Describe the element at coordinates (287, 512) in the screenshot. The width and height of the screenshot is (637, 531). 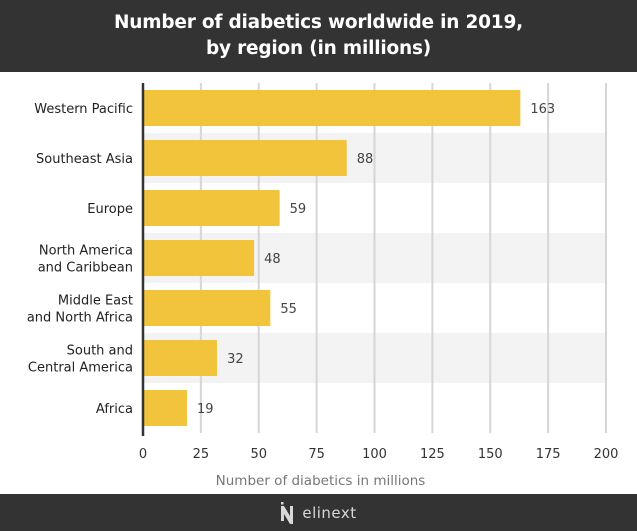
I see `elinext-logo-icon` at that location.